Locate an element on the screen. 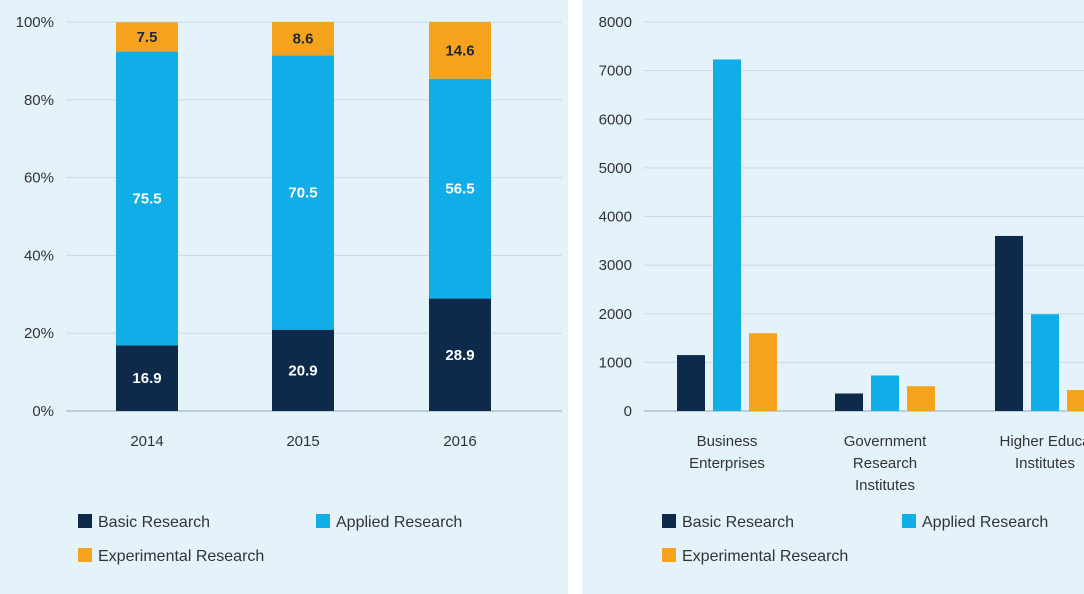  y-tick-label: 5000 is located at coordinates (615, 168).